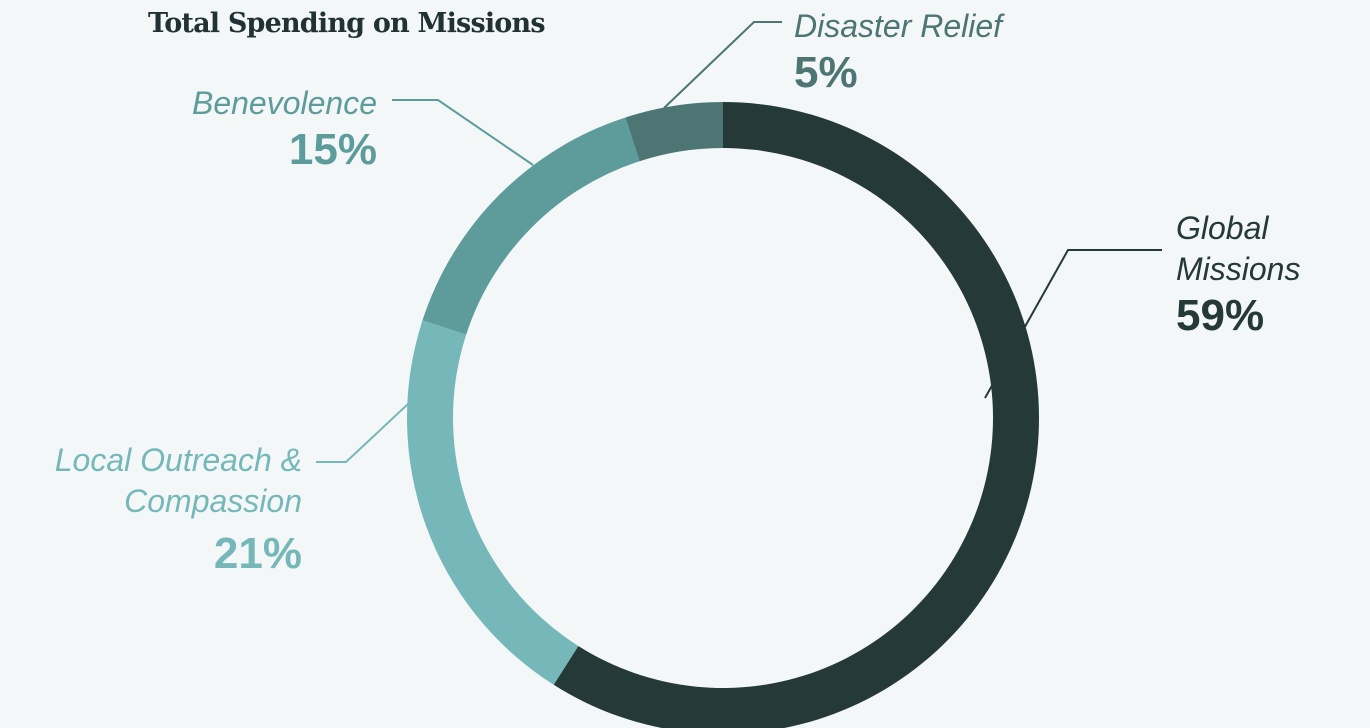 Image resolution: width=1370 pixels, height=728 pixels. I want to click on label-global-missions: Global Missions 59%, so click(1266, 275).